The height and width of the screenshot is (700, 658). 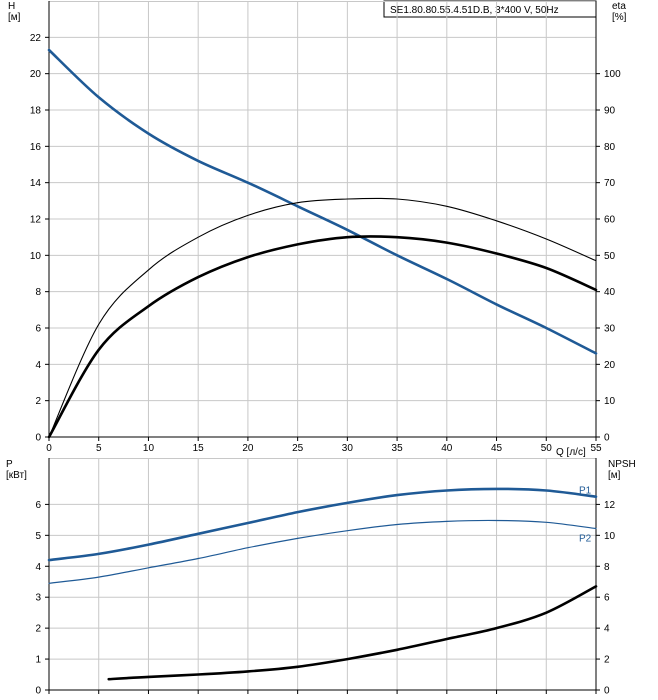 I want to click on top-left-tick-label: 6, so click(x=38, y=329).